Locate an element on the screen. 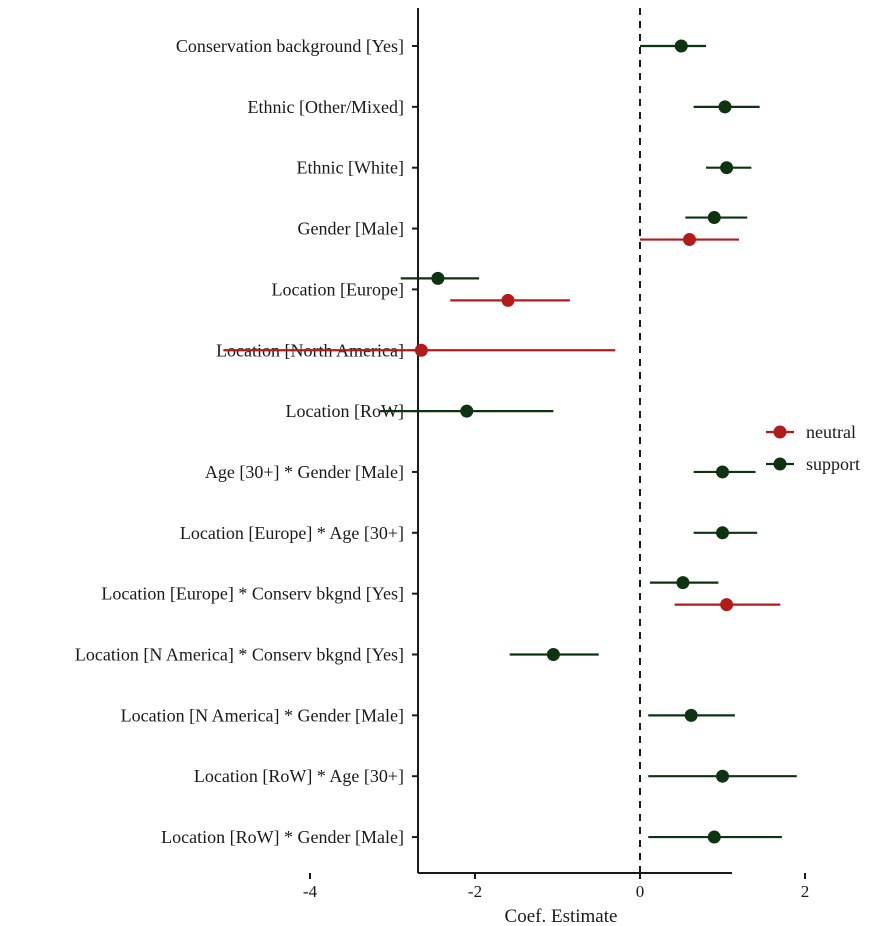 This screenshot has width=872, height=926. estimate-neutral-location-europe-conserv-bkgnd-yes is located at coordinates (727, 605).